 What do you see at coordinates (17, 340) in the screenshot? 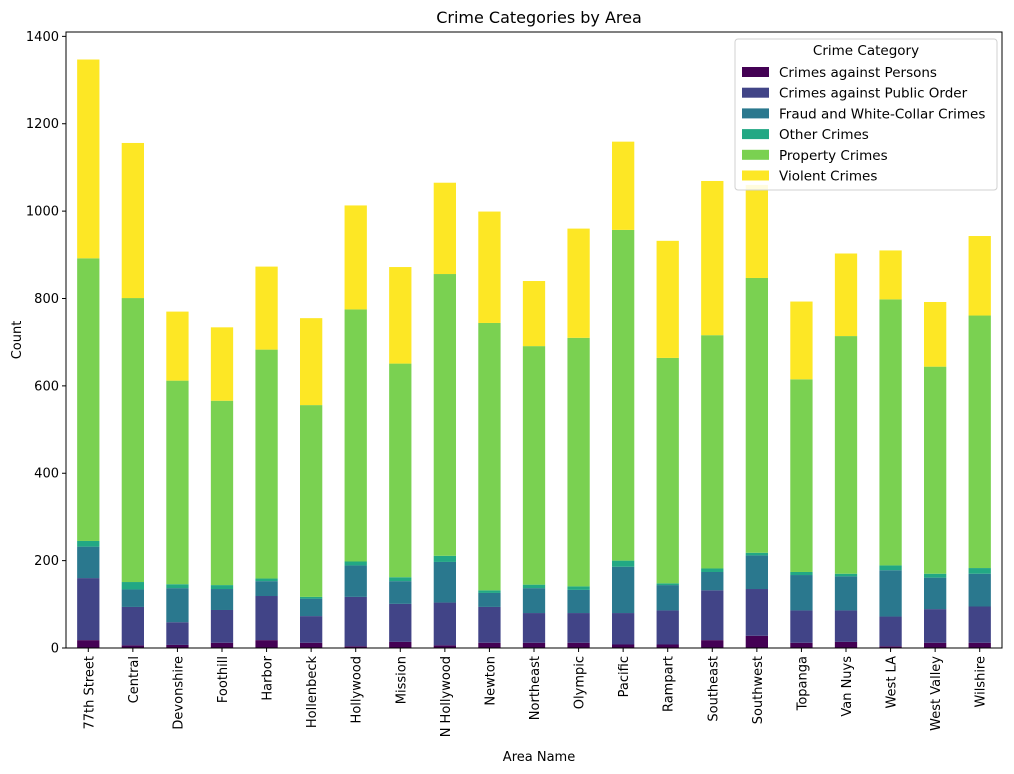
I see `y-axis-title: Count` at bounding box center [17, 340].